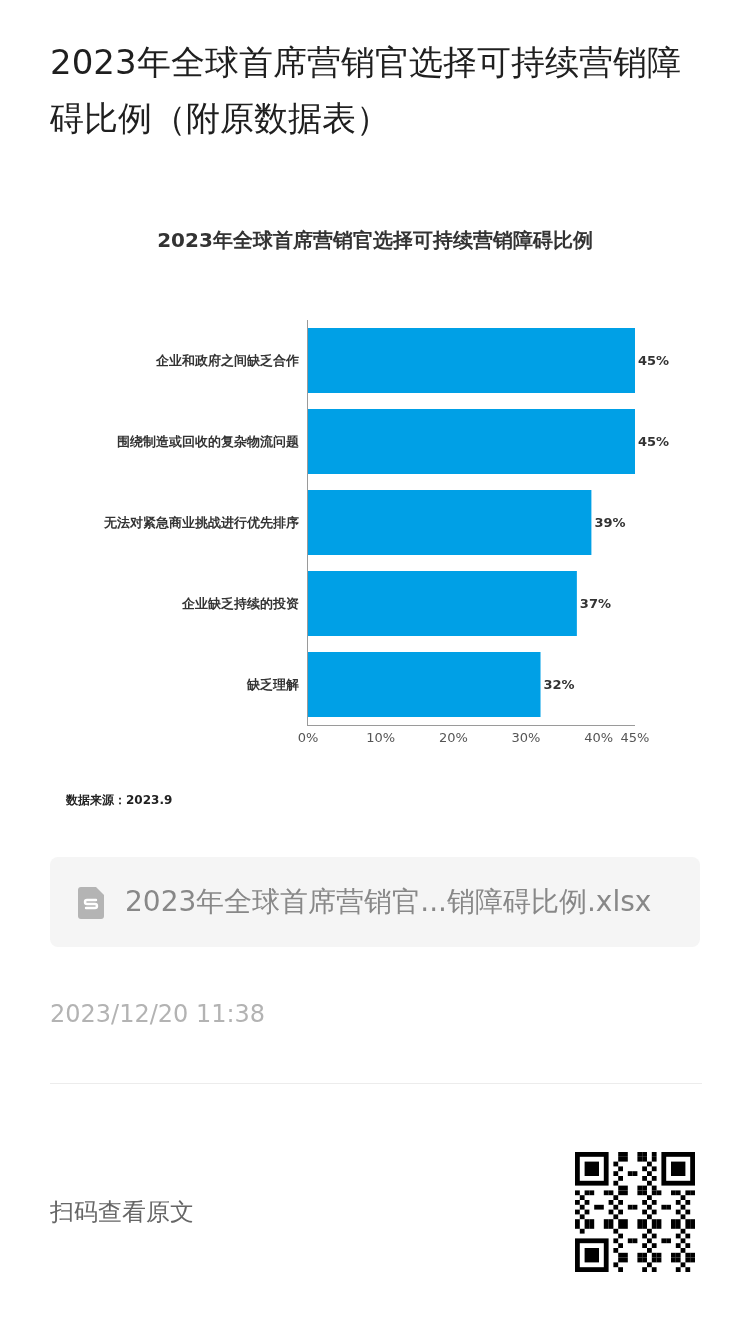  What do you see at coordinates (226, 360) in the screenshot?
I see `y-tick-label: 企业和政府之间缺乏合作` at bounding box center [226, 360].